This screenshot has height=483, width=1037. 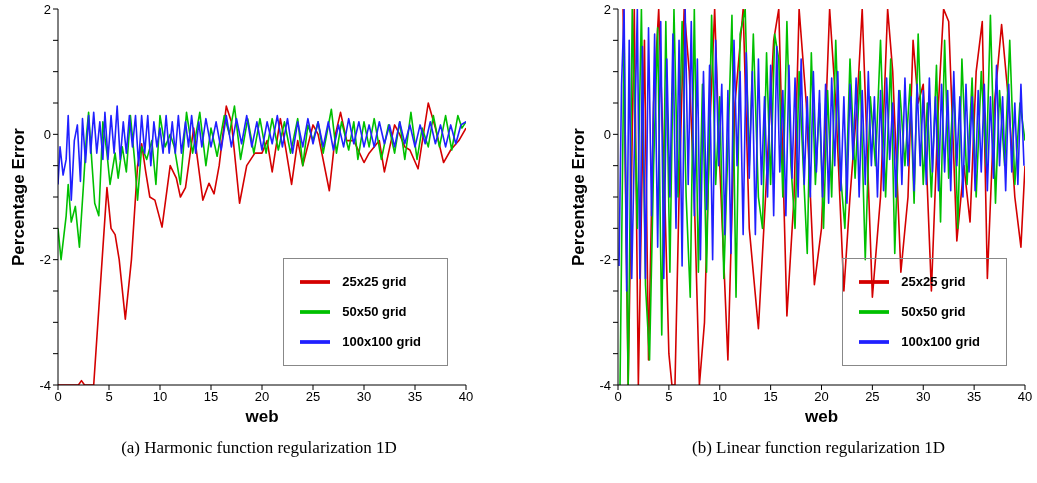 What do you see at coordinates (374, 281) in the screenshot?
I see `legend-label: 25x25 grid` at bounding box center [374, 281].